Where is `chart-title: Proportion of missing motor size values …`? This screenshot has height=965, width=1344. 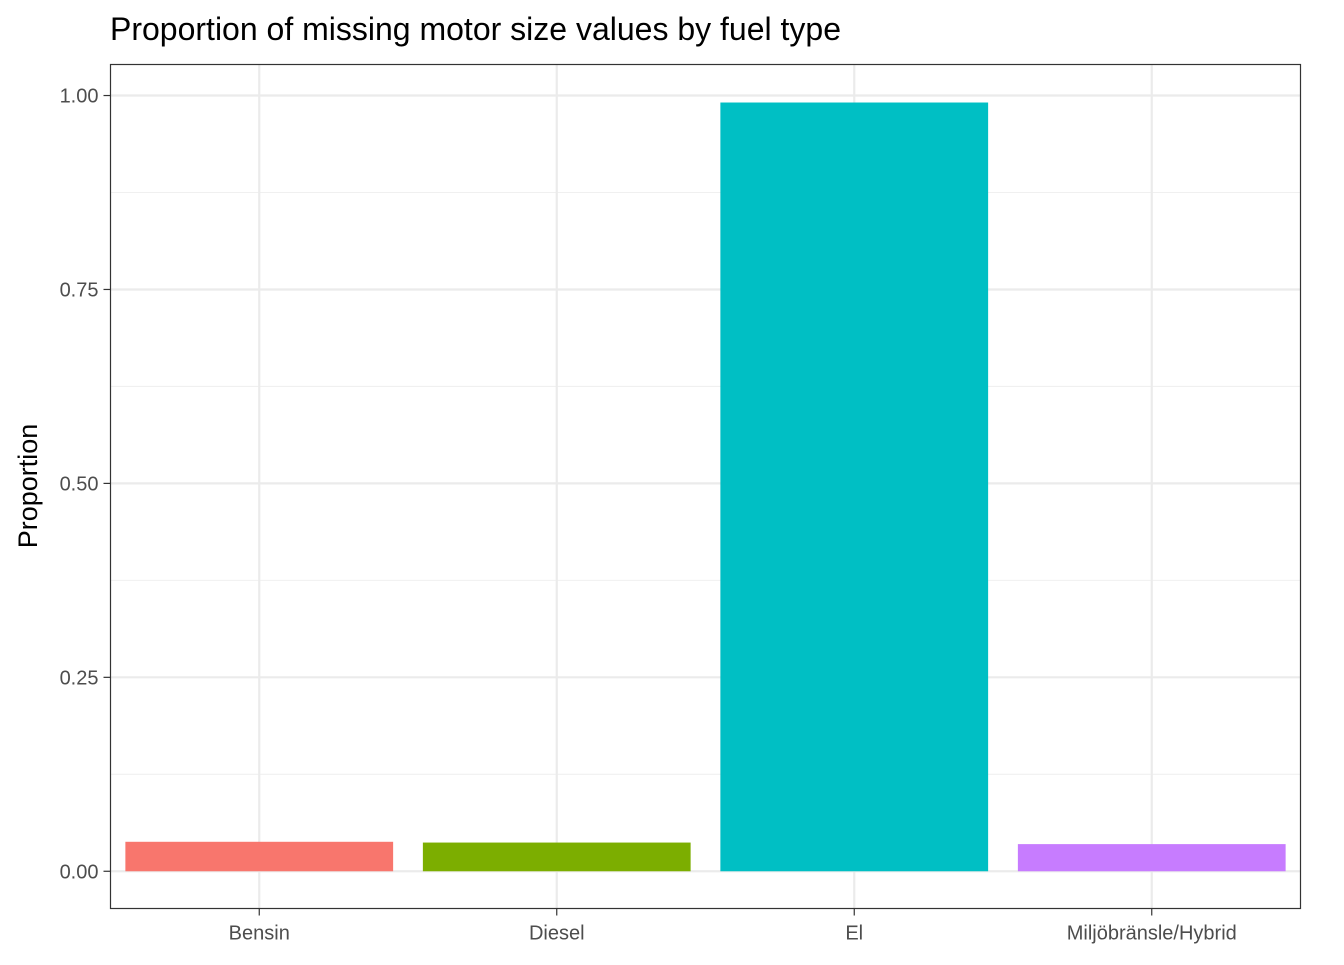
chart-title: Proportion of missing motor size values … is located at coordinates (475, 29).